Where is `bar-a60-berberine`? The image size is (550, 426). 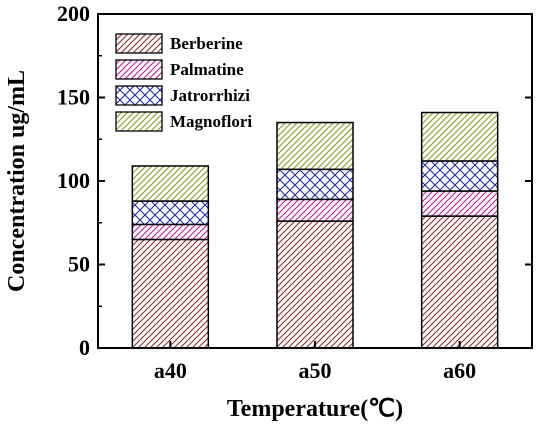
bar-a60-berberine is located at coordinates (459, 282).